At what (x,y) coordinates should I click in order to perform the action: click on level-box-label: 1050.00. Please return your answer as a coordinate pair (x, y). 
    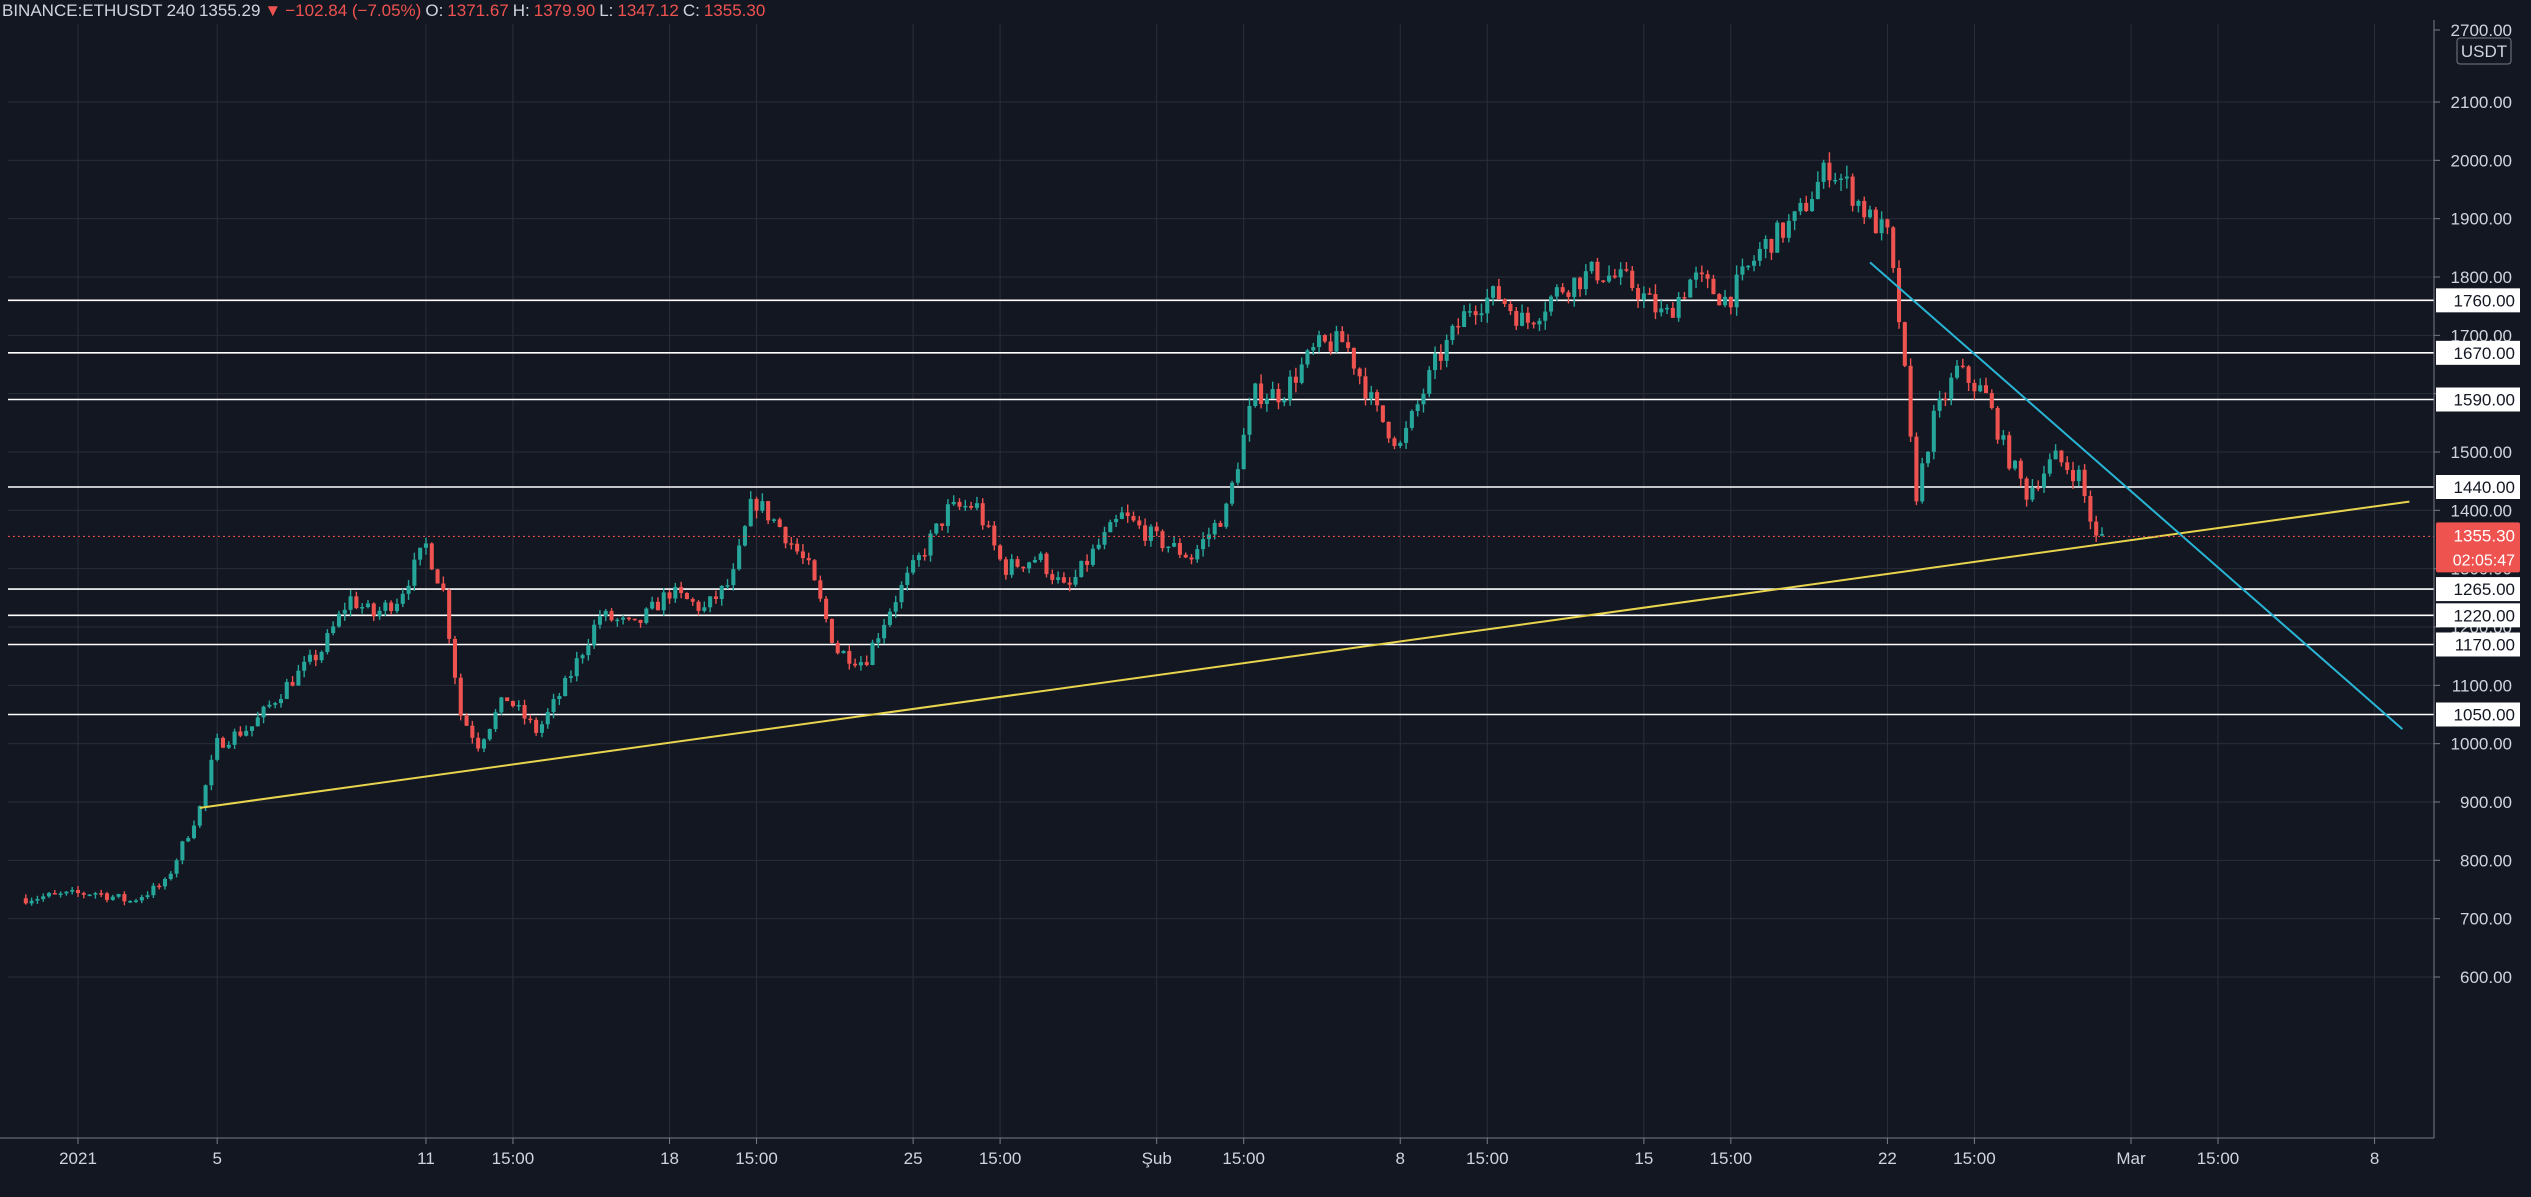
    Looking at the image, I should click on (2484, 715).